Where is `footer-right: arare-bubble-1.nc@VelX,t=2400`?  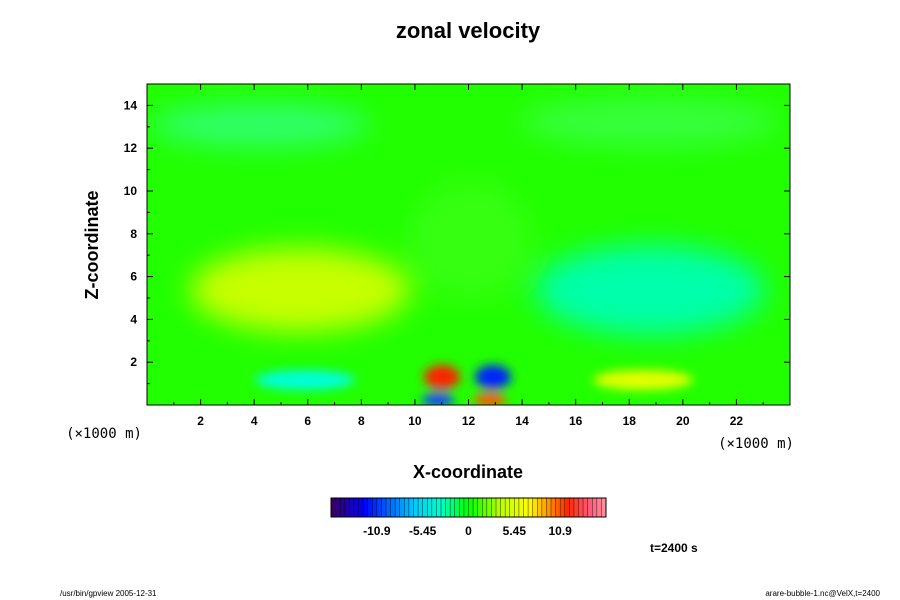 footer-right: arare-bubble-1.nc@VelX,t=2400 is located at coordinates (822, 593).